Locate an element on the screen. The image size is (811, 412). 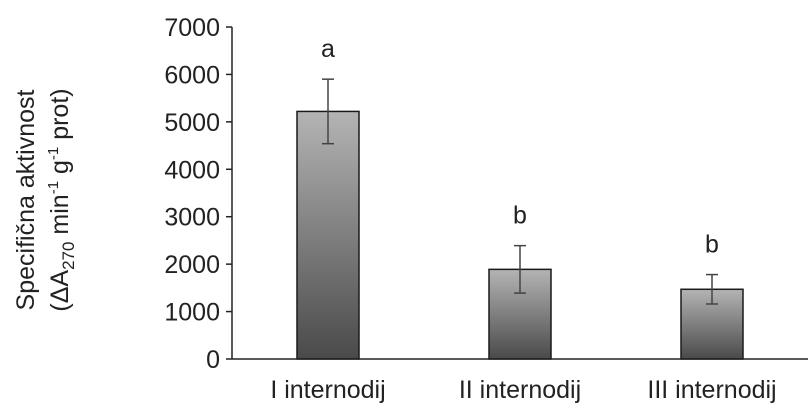
y-tick-label: 1000 is located at coordinates (192, 313).